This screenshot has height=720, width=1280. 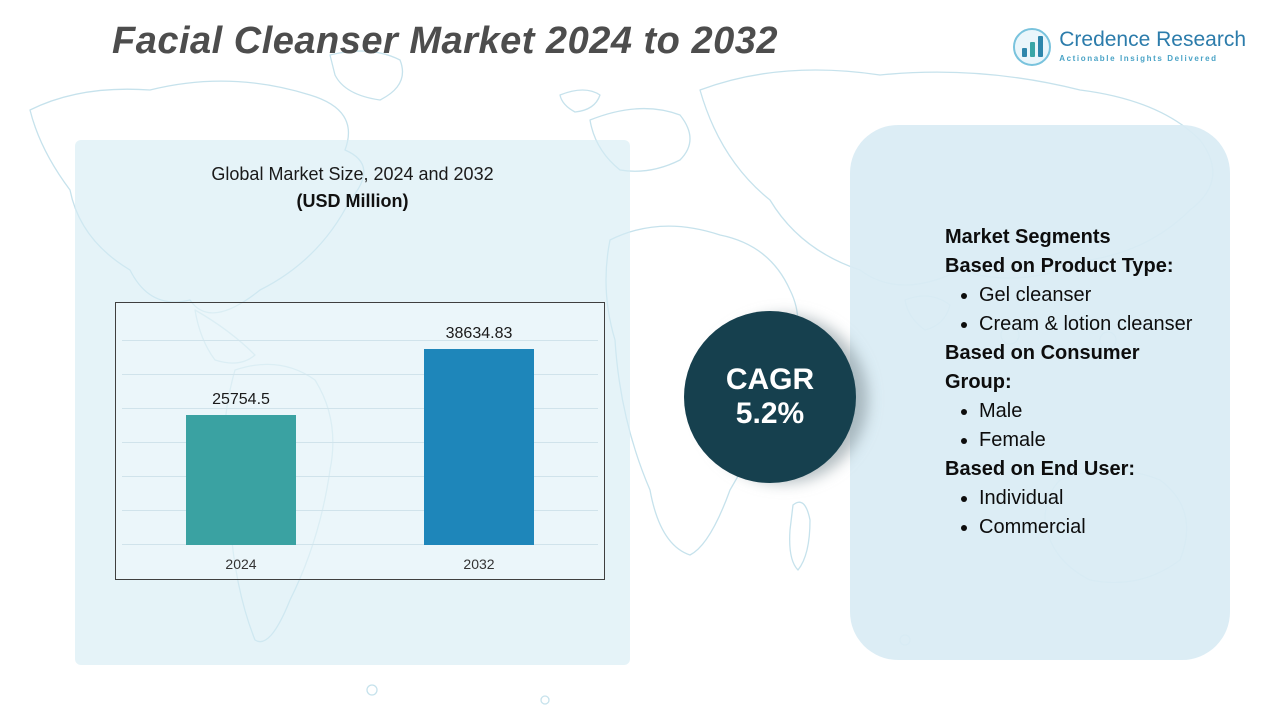 What do you see at coordinates (1059, 266) in the screenshot?
I see `segment-heading-product-type: Based on Product Type:` at bounding box center [1059, 266].